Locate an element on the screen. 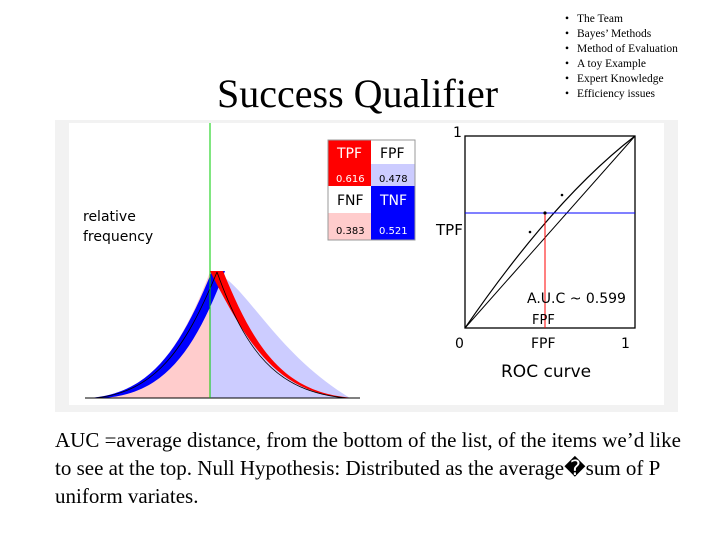 This screenshot has width=720, height=540. roc-curve-title: ROC curve is located at coordinates (546, 372).